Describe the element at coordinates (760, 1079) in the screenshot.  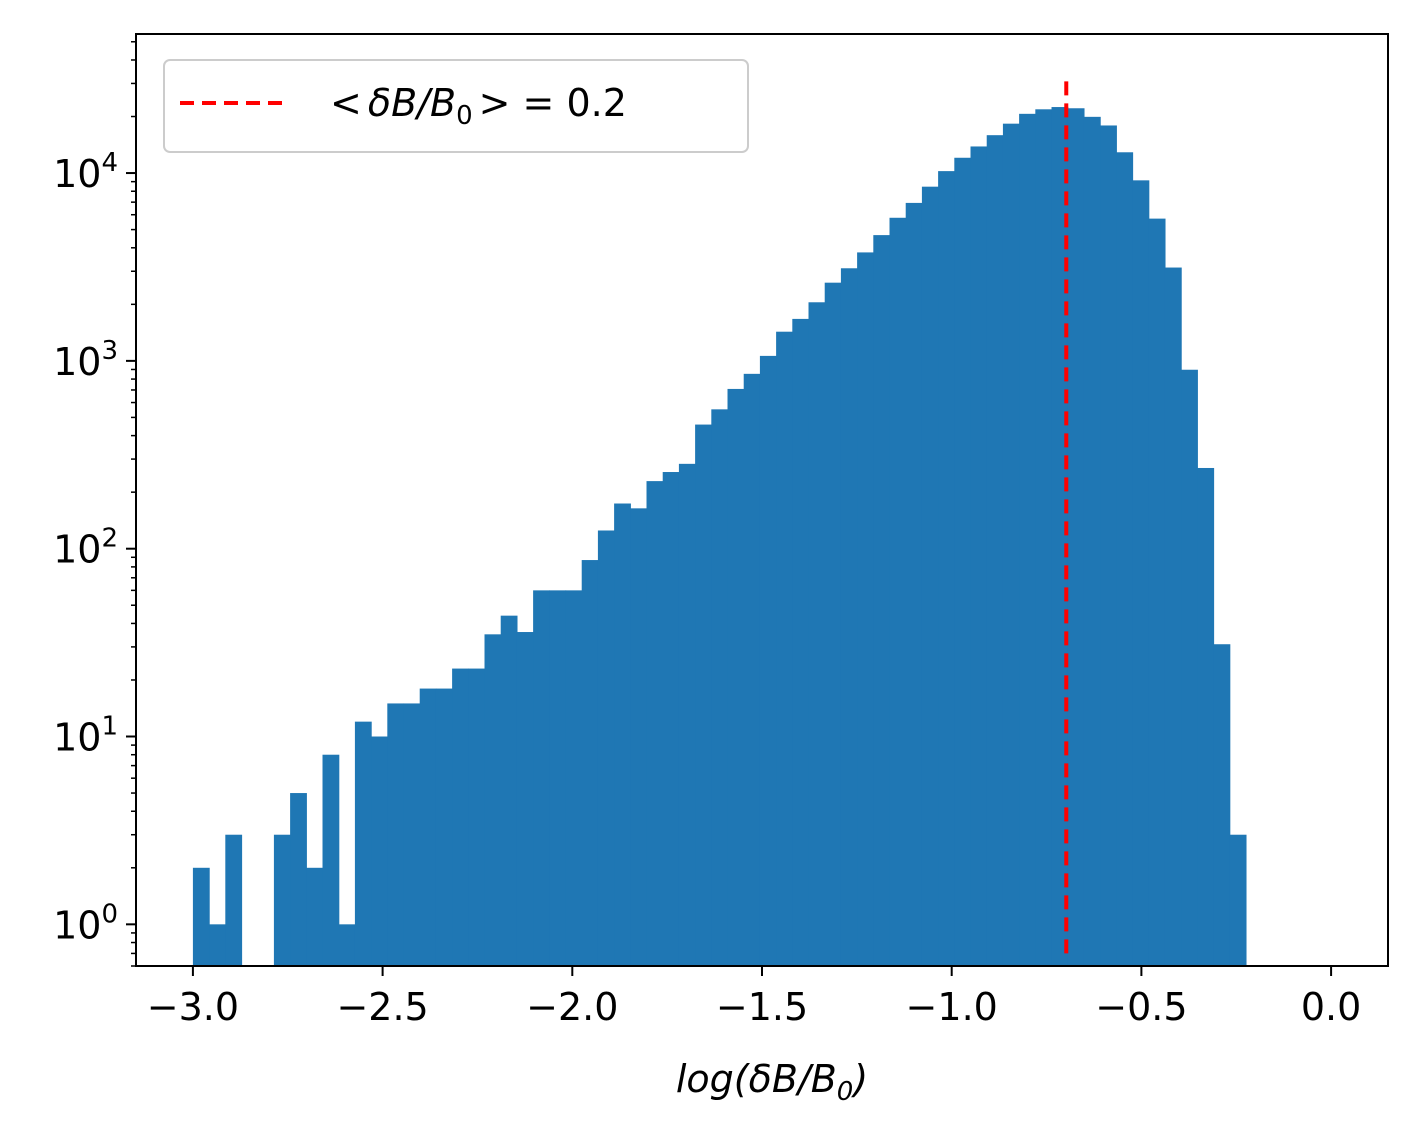
I see `x-axis-label-delta: δ` at that location.